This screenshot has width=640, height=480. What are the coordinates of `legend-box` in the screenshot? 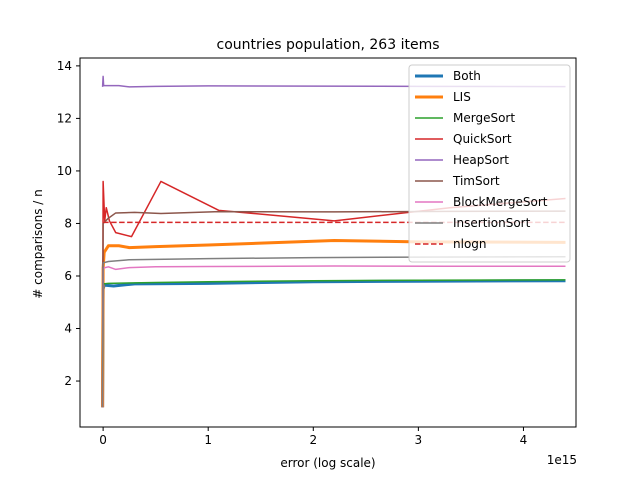 It's located at (489, 163).